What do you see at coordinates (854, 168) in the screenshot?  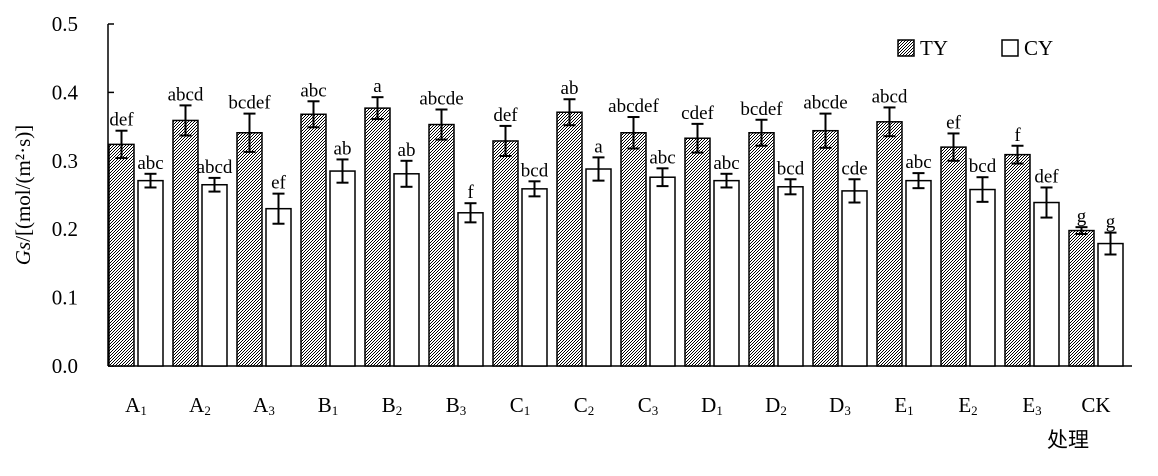 I see `significance-label: cde` at bounding box center [854, 168].